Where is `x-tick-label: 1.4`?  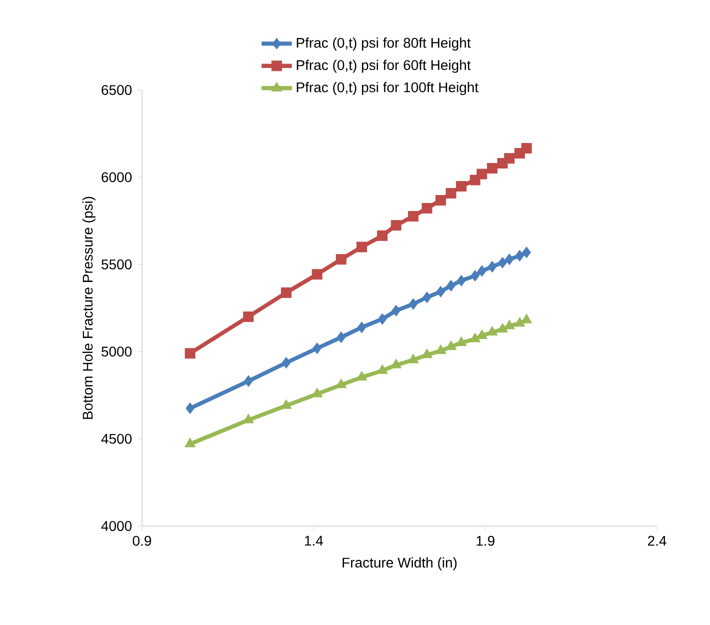
x-tick-label: 1.4 is located at coordinates (314, 541).